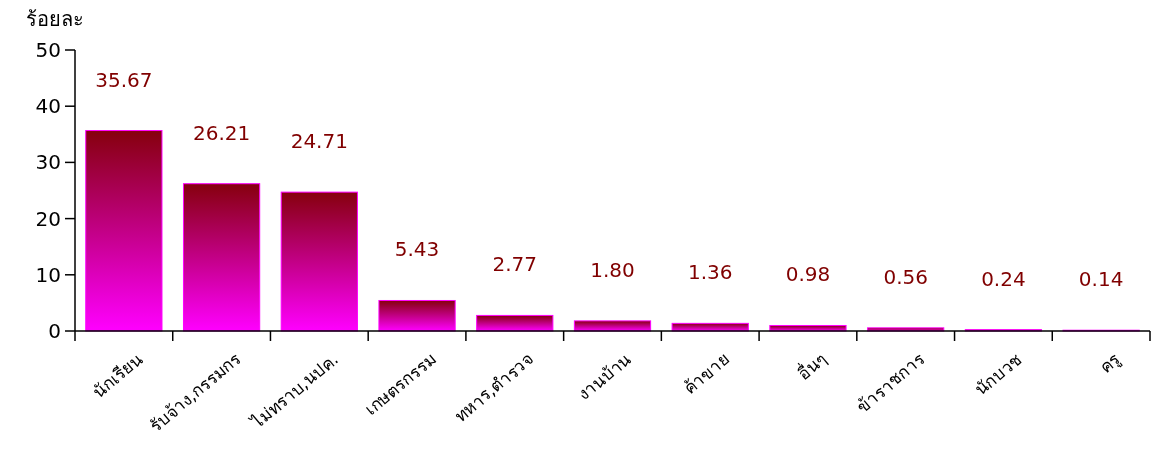 This screenshot has height=468, width=1152. Describe the element at coordinates (54, 331) in the screenshot. I see `y-tick-label: 0` at that location.